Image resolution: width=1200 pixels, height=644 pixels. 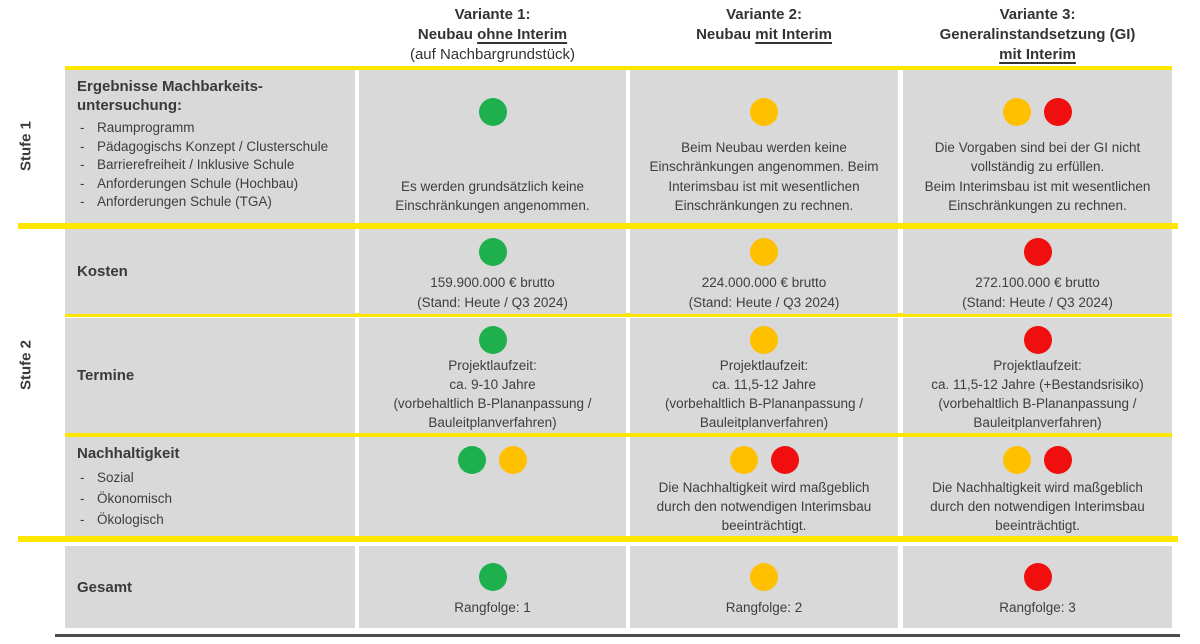 What do you see at coordinates (184, 201) in the screenshot?
I see `list-item-label: Anforderungen Schule (TGA)` at bounding box center [184, 201].